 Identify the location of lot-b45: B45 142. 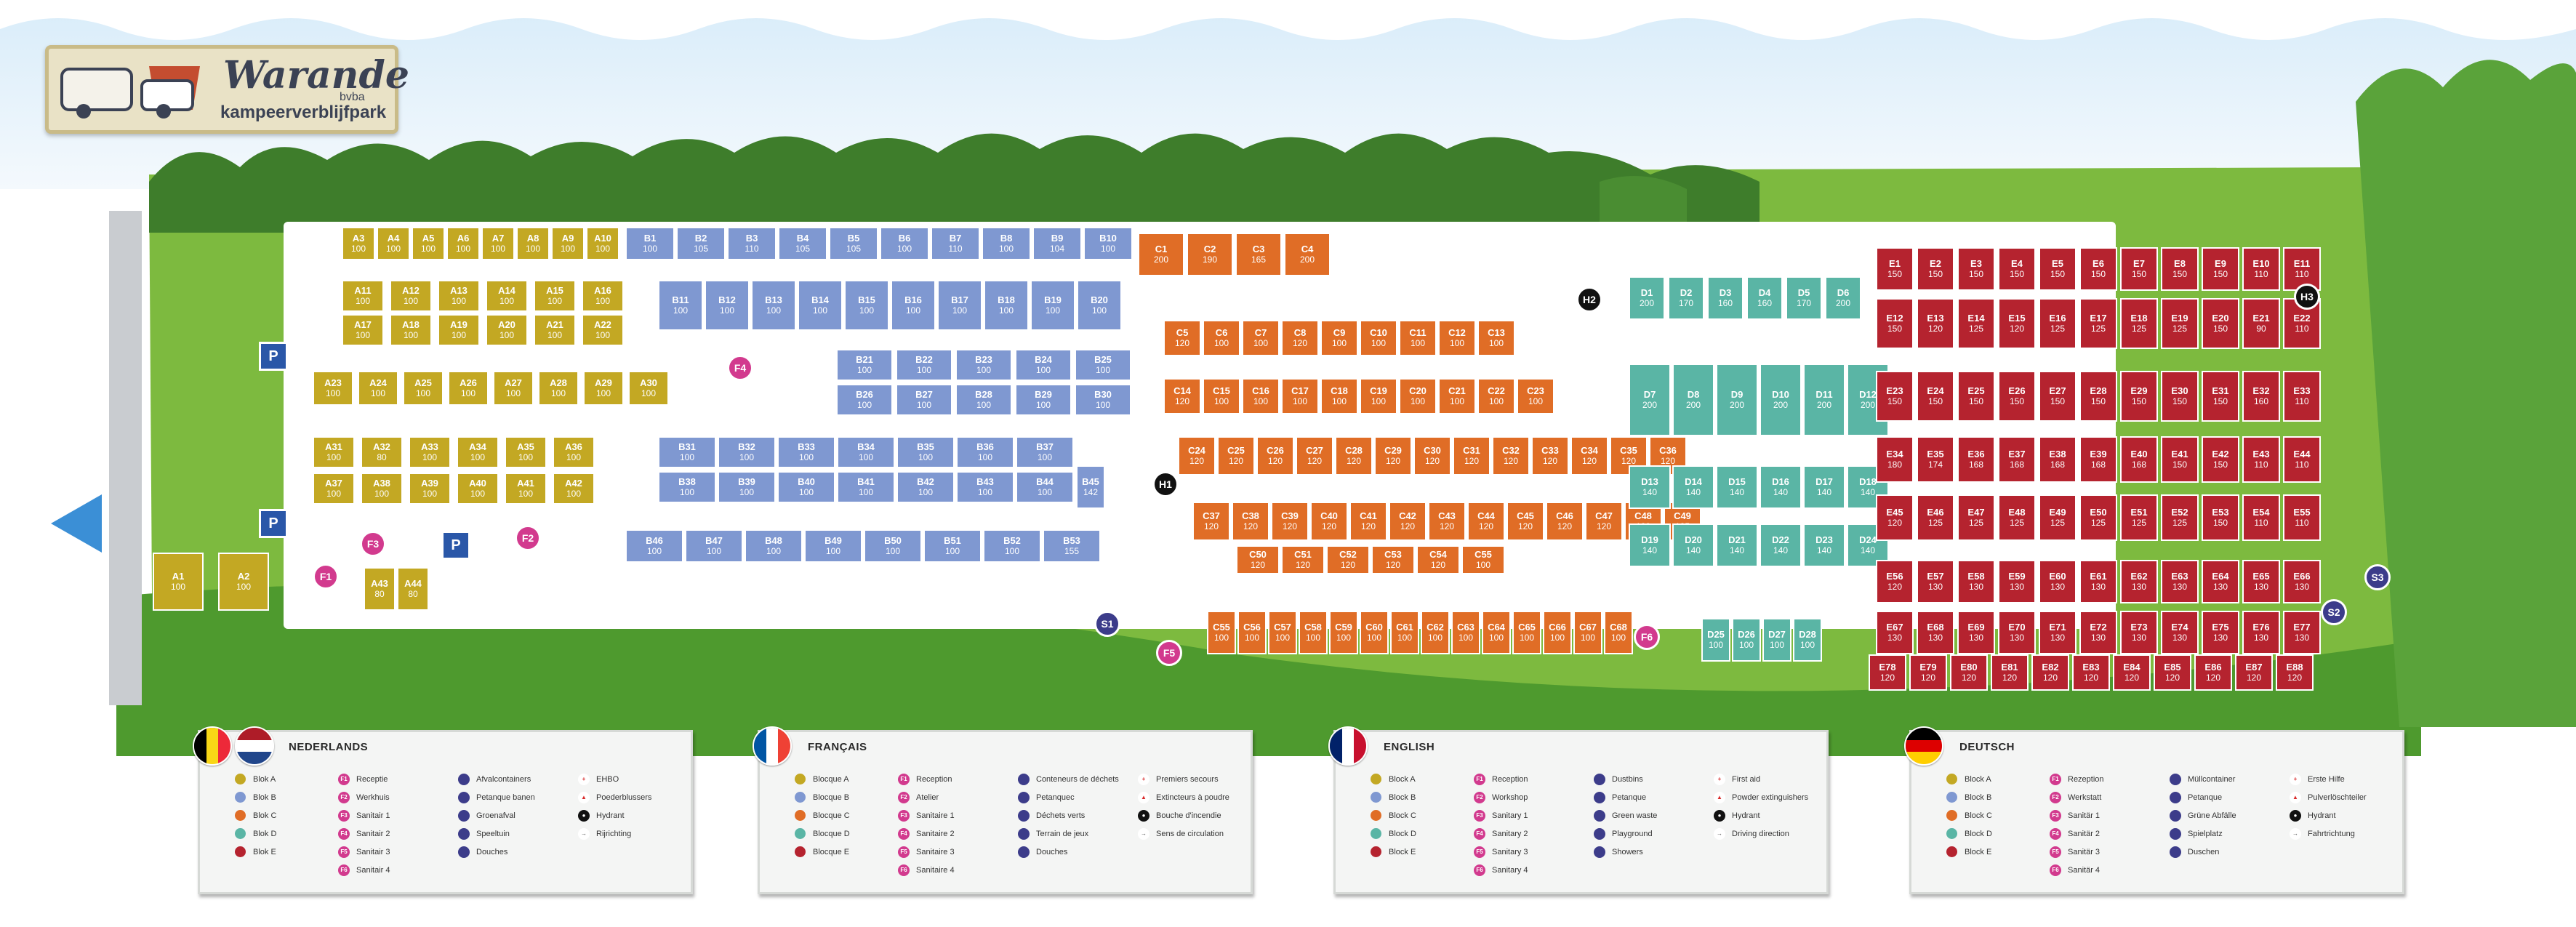
(1090, 487).